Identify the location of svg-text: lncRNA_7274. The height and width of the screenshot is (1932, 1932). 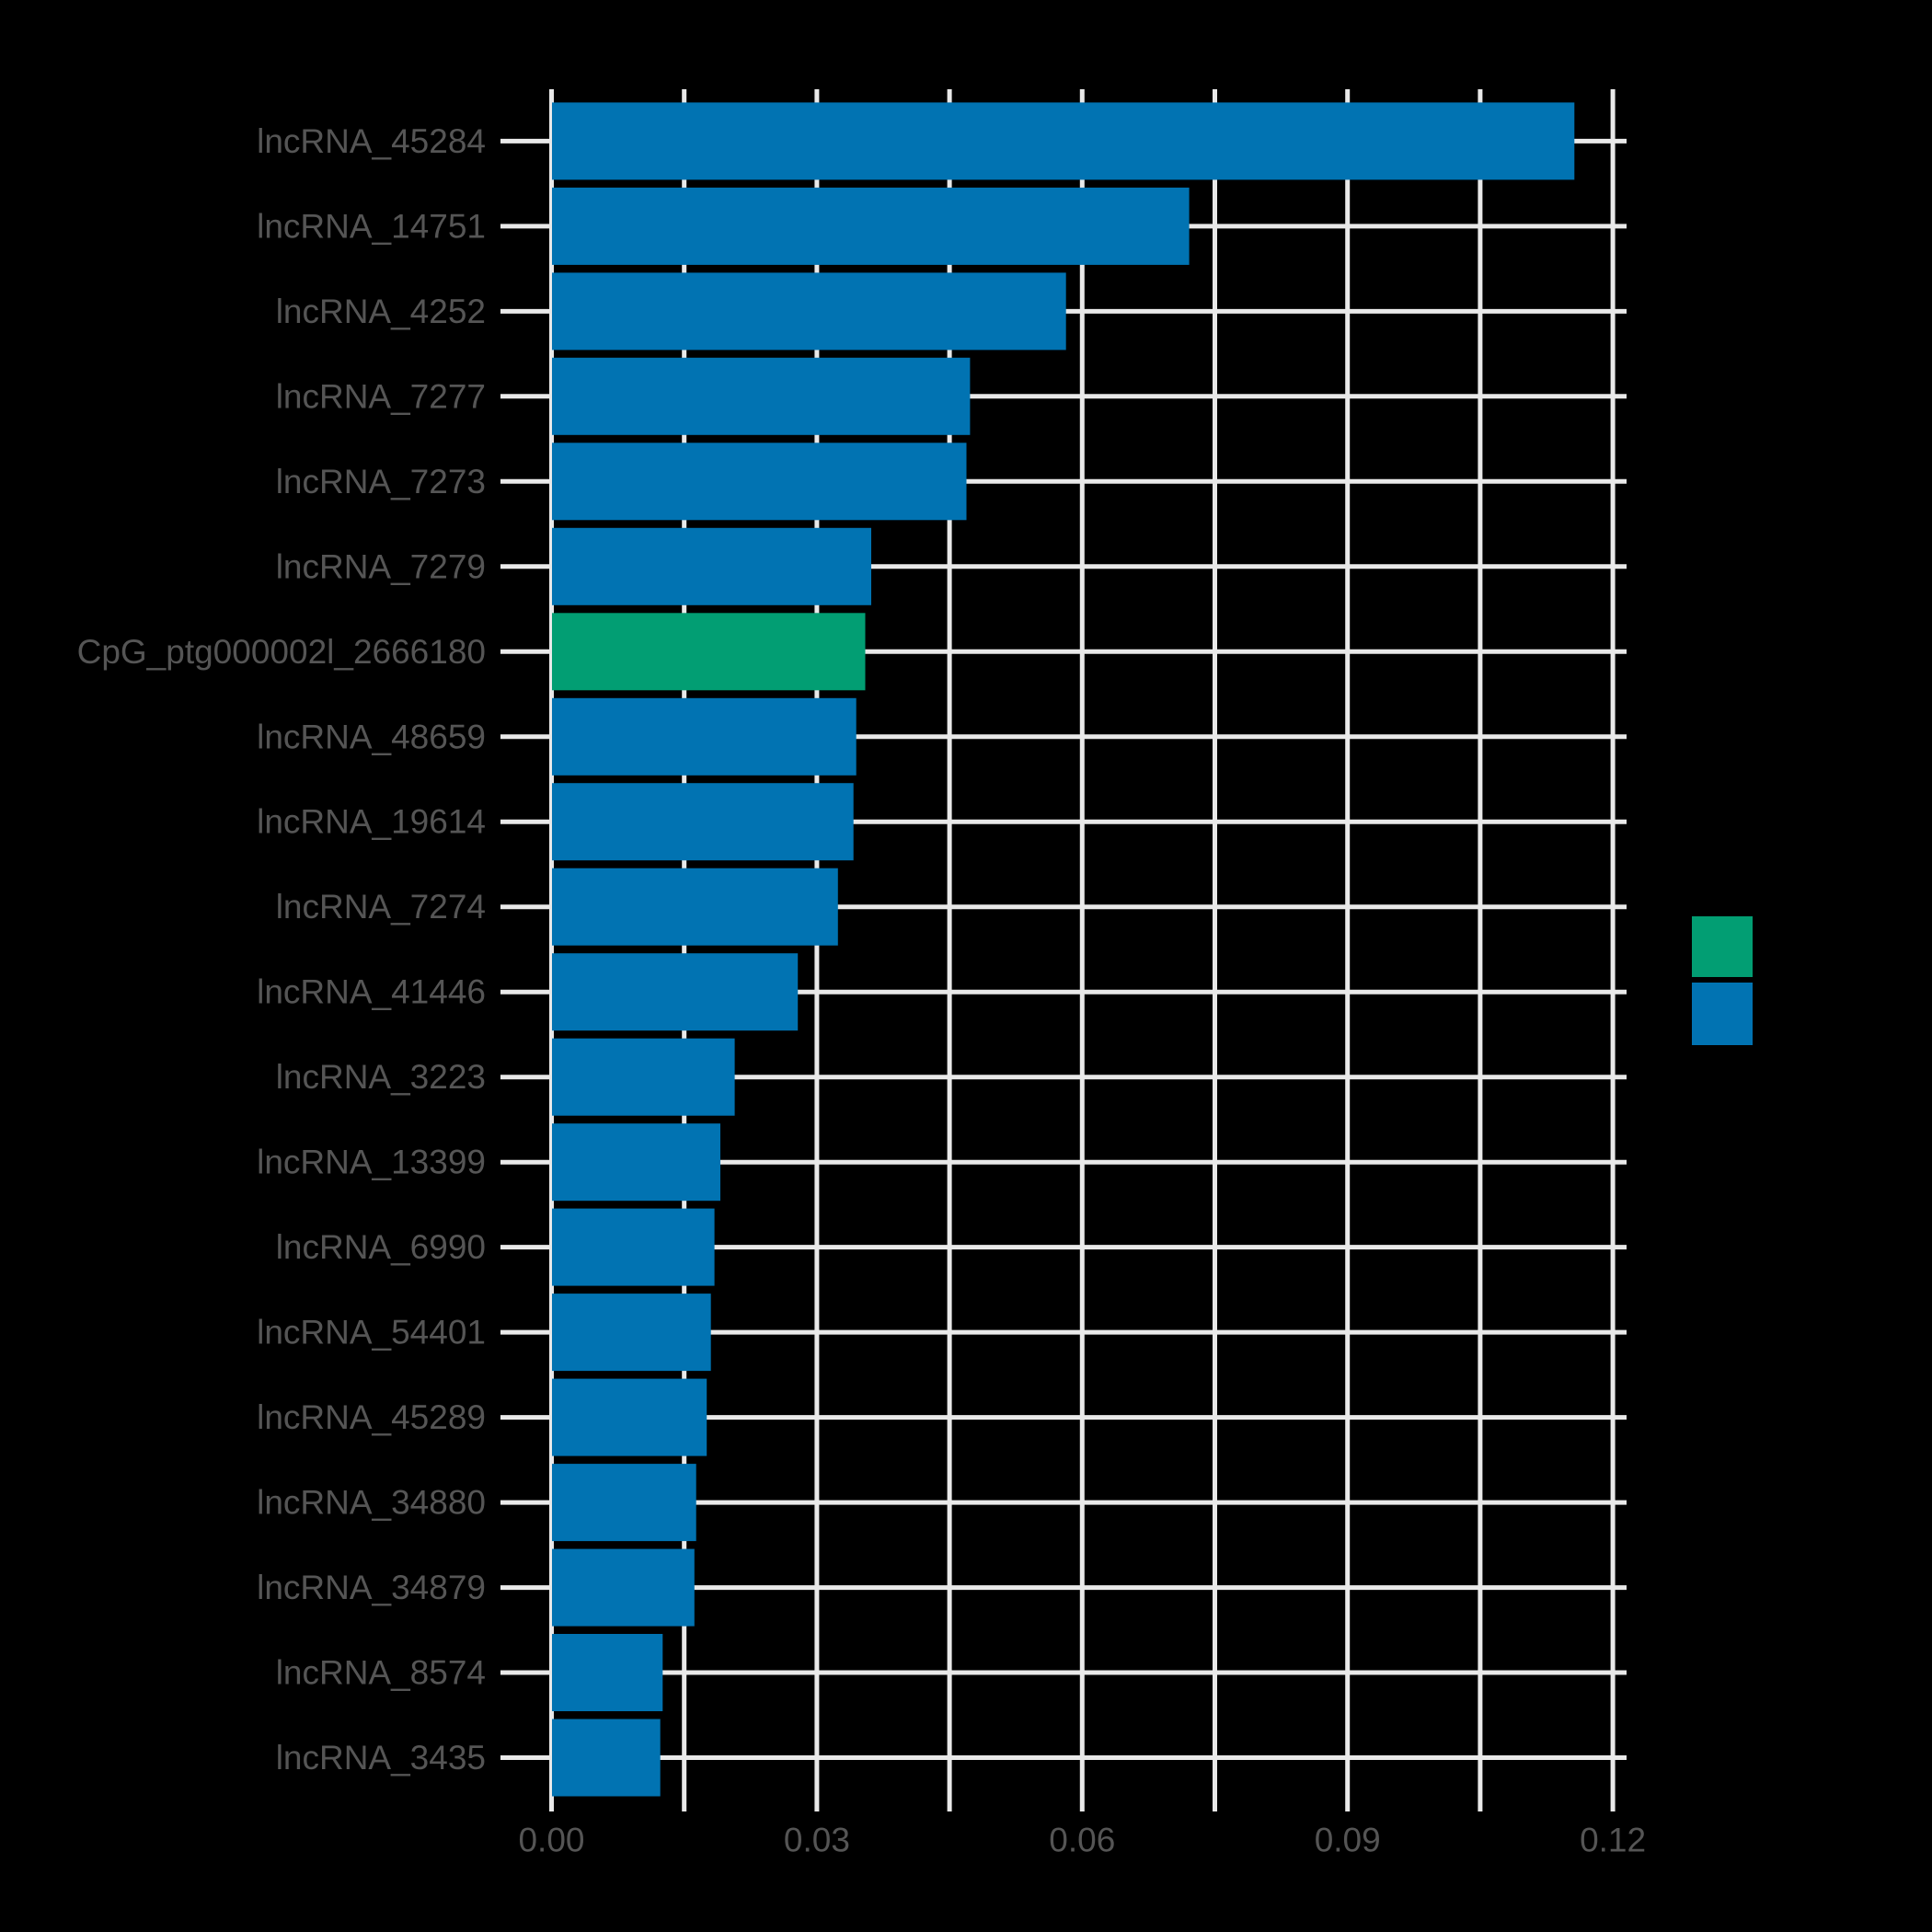
(381, 907).